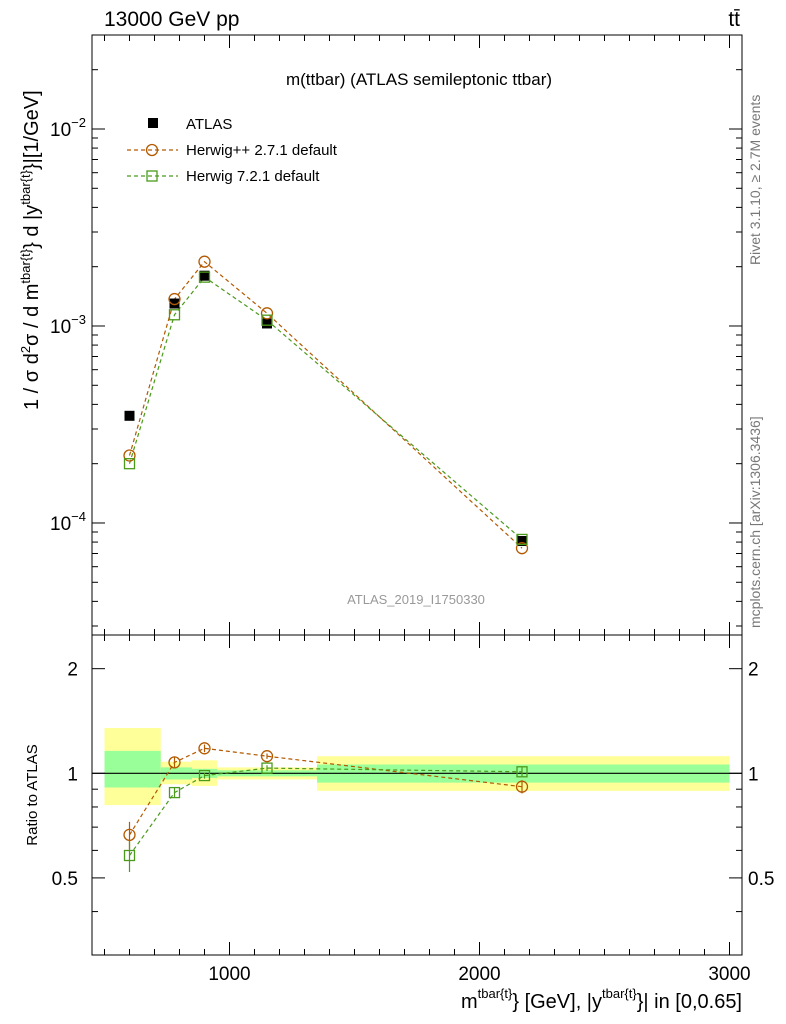 The image size is (786, 1024). Describe the element at coordinates (32, 794) in the screenshot. I see `ratio-y-axis-label: Ratio to ATLAS` at that location.